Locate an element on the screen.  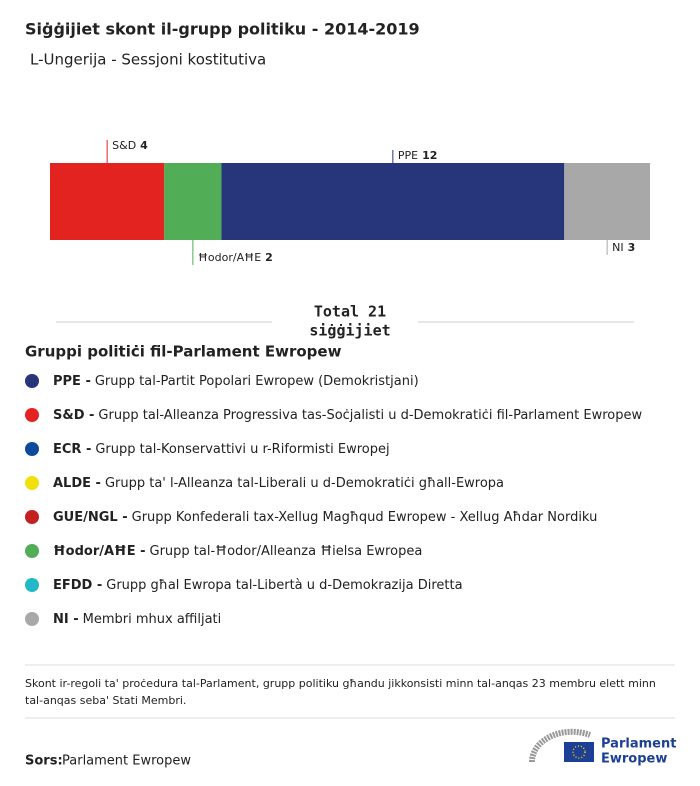
legend-abbr: EFDD - is located at coordinates (77, 585).